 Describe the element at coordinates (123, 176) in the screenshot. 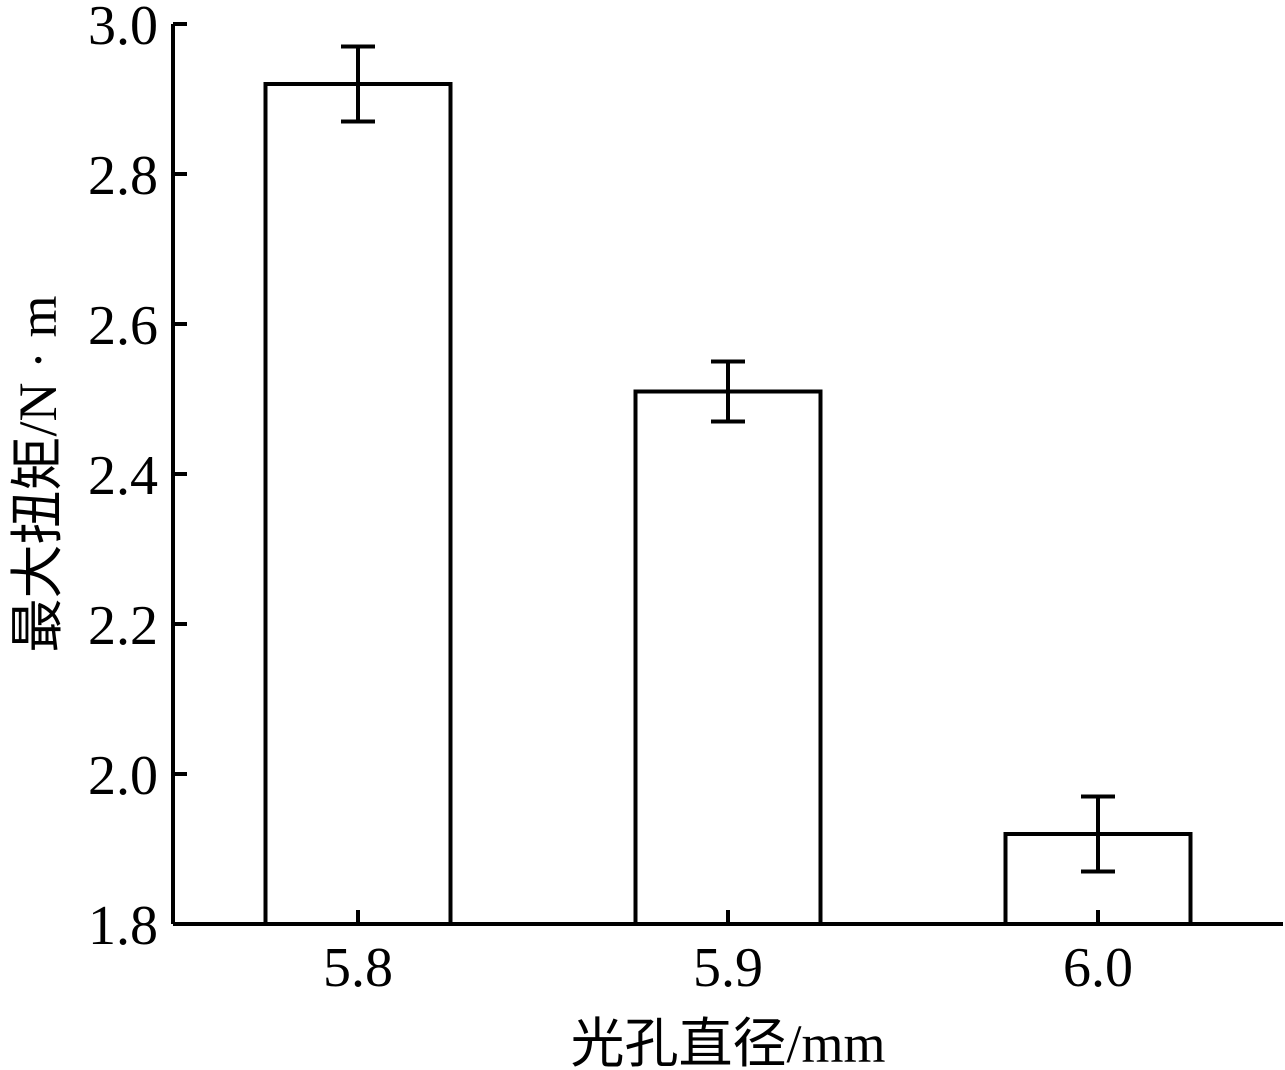

I see `y-tick-label: 2.8` at that location.